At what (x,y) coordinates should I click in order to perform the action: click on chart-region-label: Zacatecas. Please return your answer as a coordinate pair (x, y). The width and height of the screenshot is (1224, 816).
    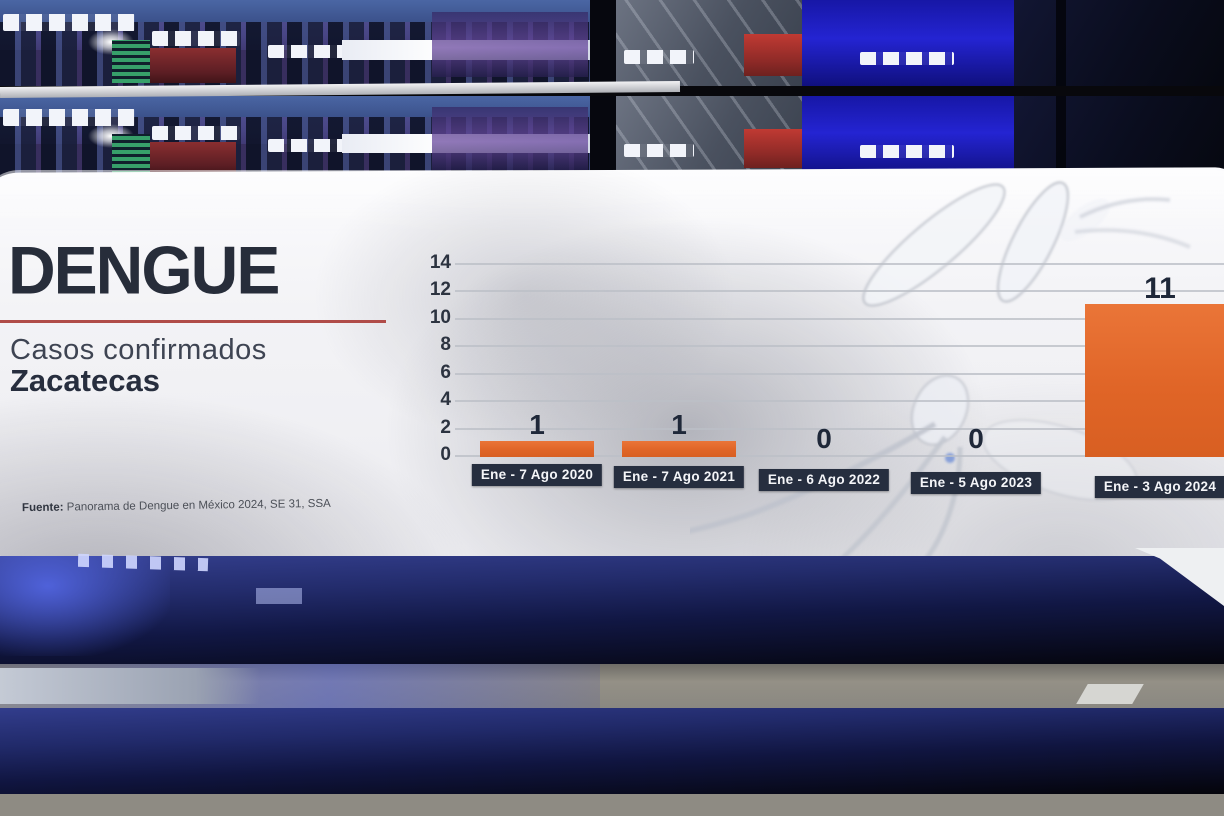
    Looking at the image, I should click on (85, 380).